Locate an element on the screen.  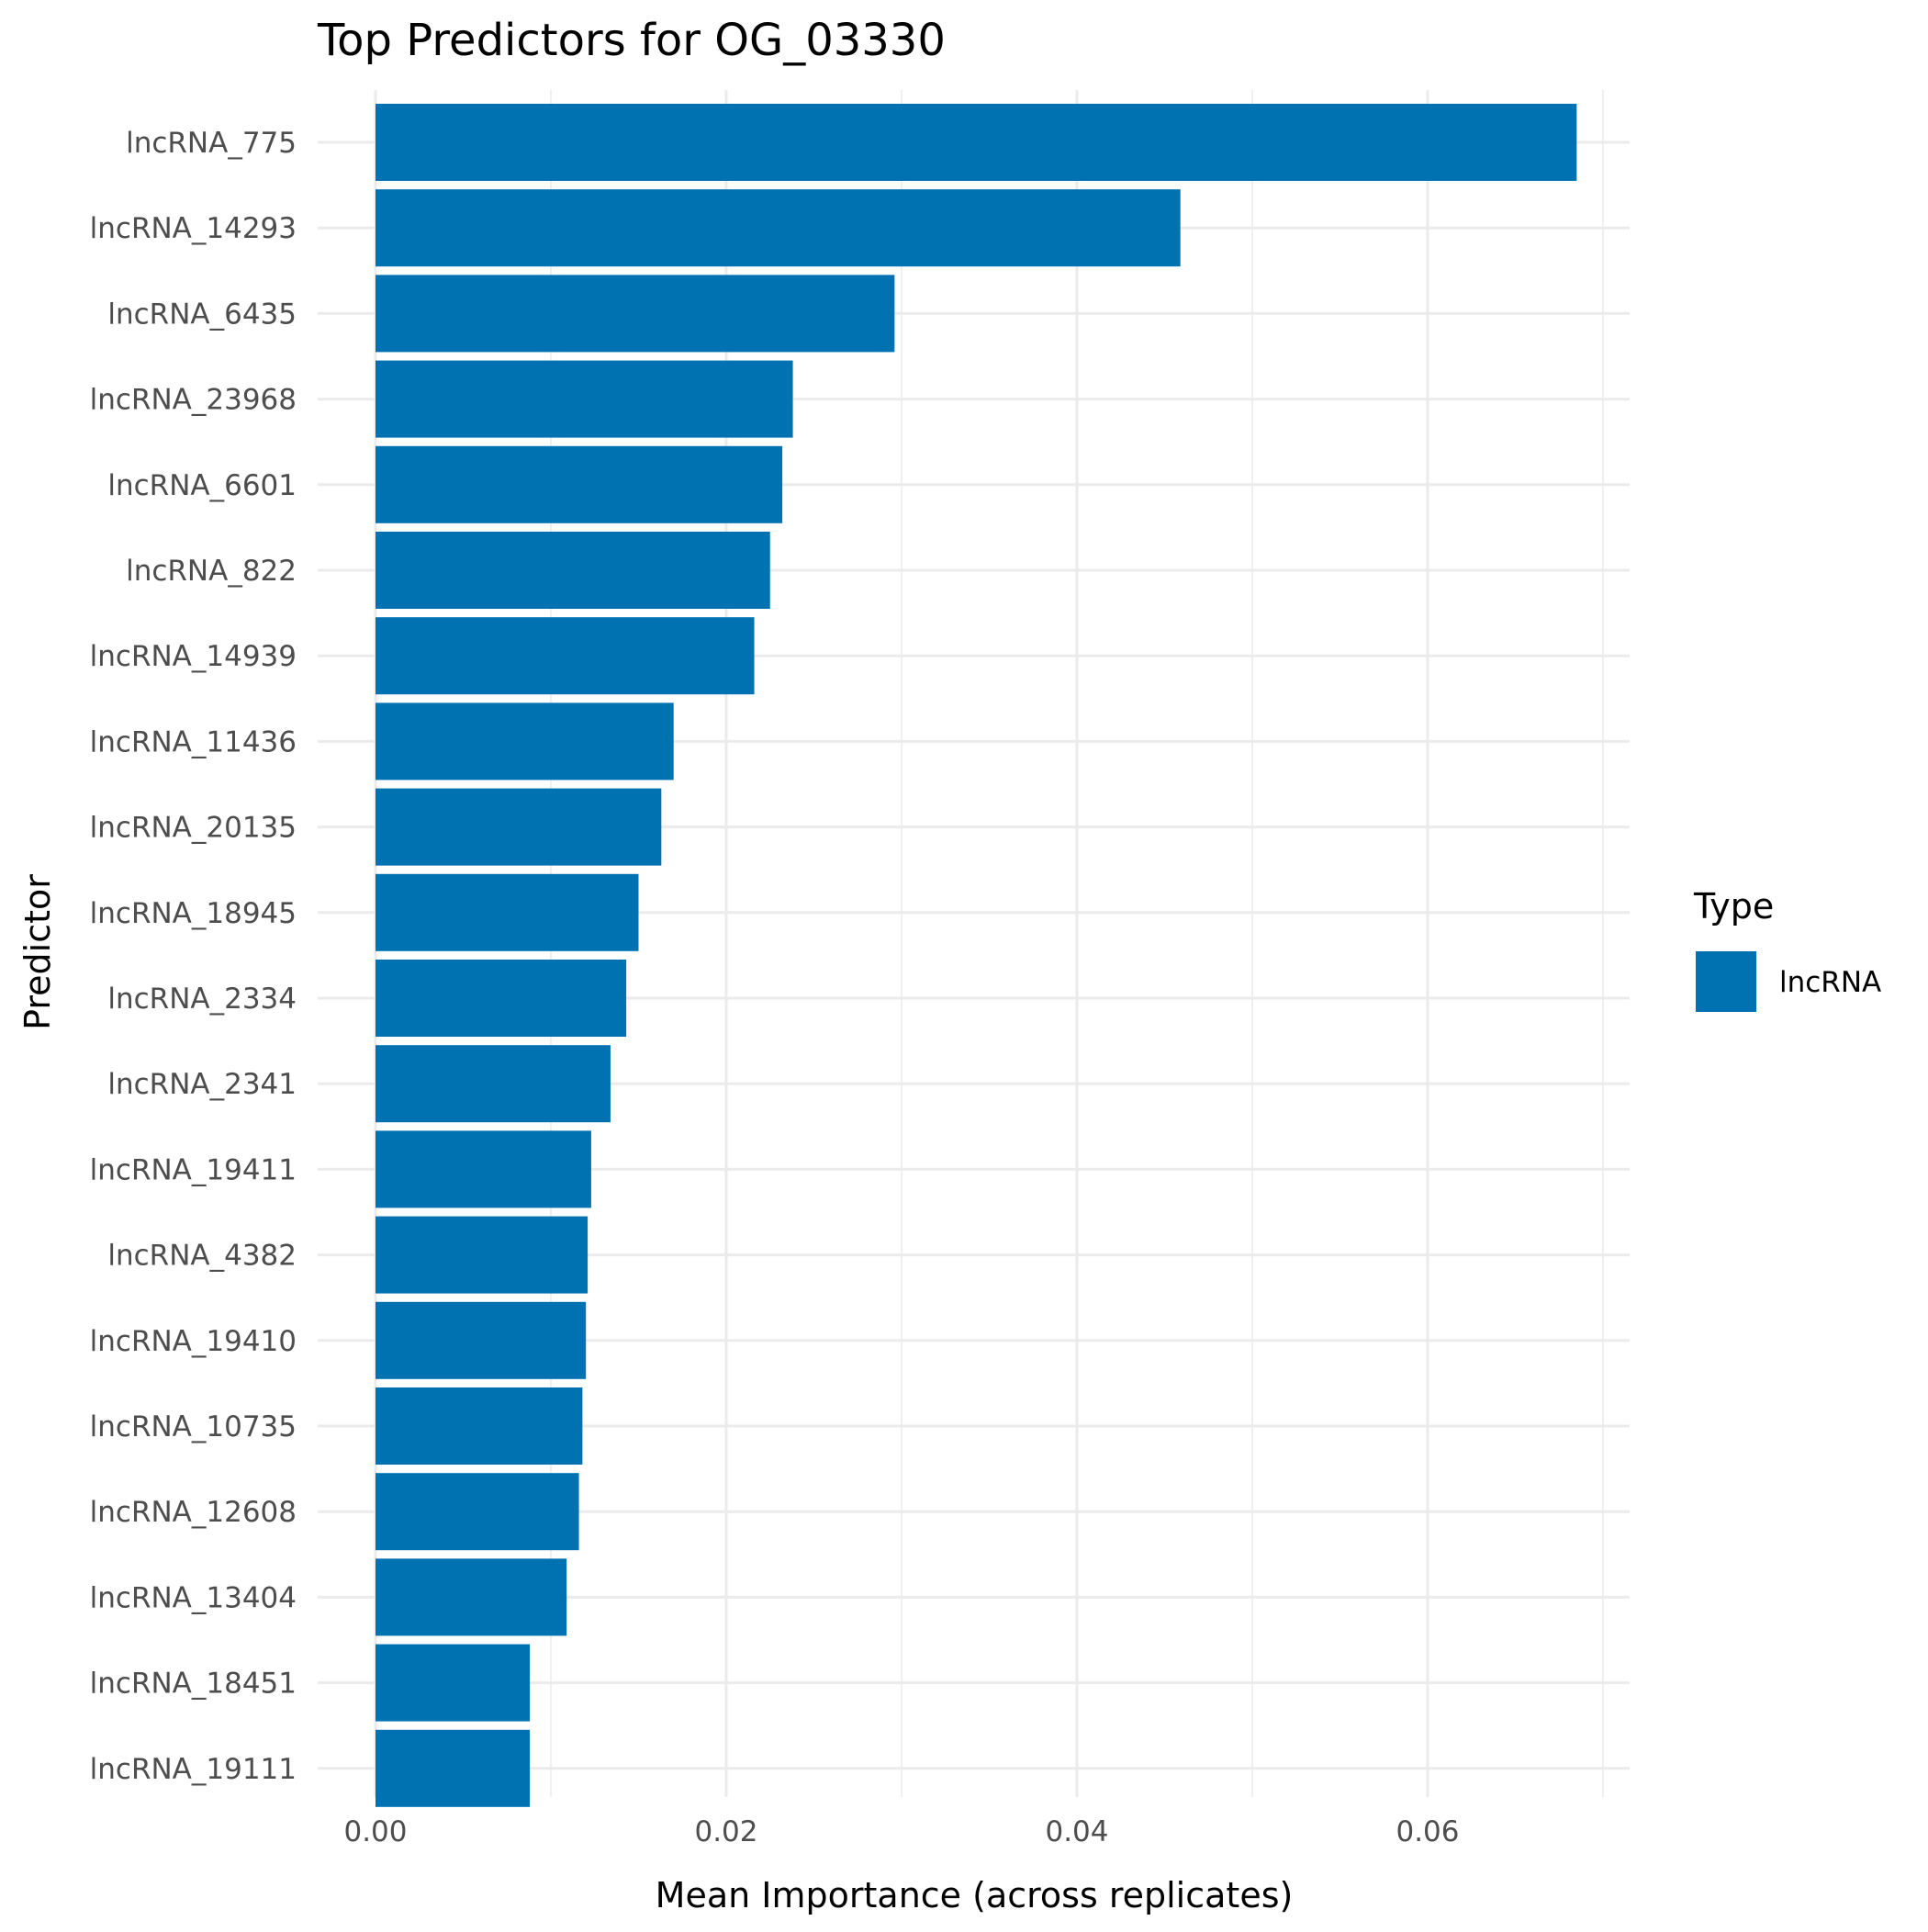
y-tick-label-lncrna-4382: lncRNA_4382 is located at coordinates (202, 1256).